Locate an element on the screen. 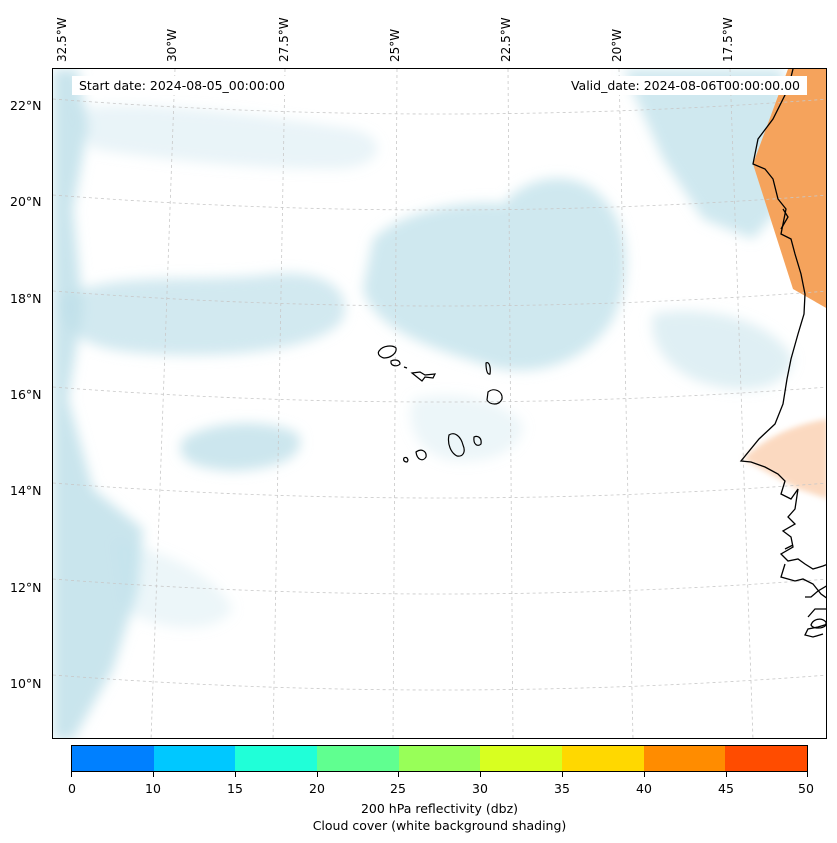  colorbar-tick-label-30: 30 is located at coordinates (480, 788).